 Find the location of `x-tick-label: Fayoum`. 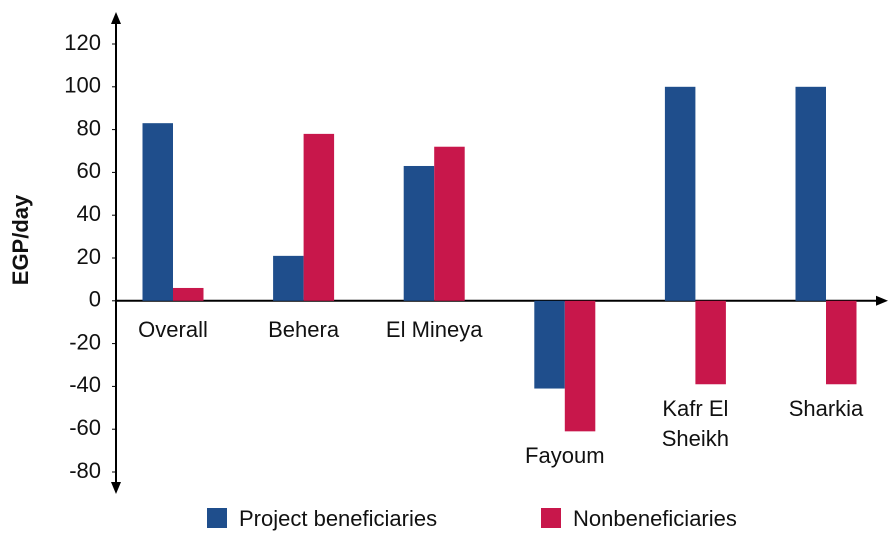

x-tick-label: Fayoum is located at coordinates (565, 456).